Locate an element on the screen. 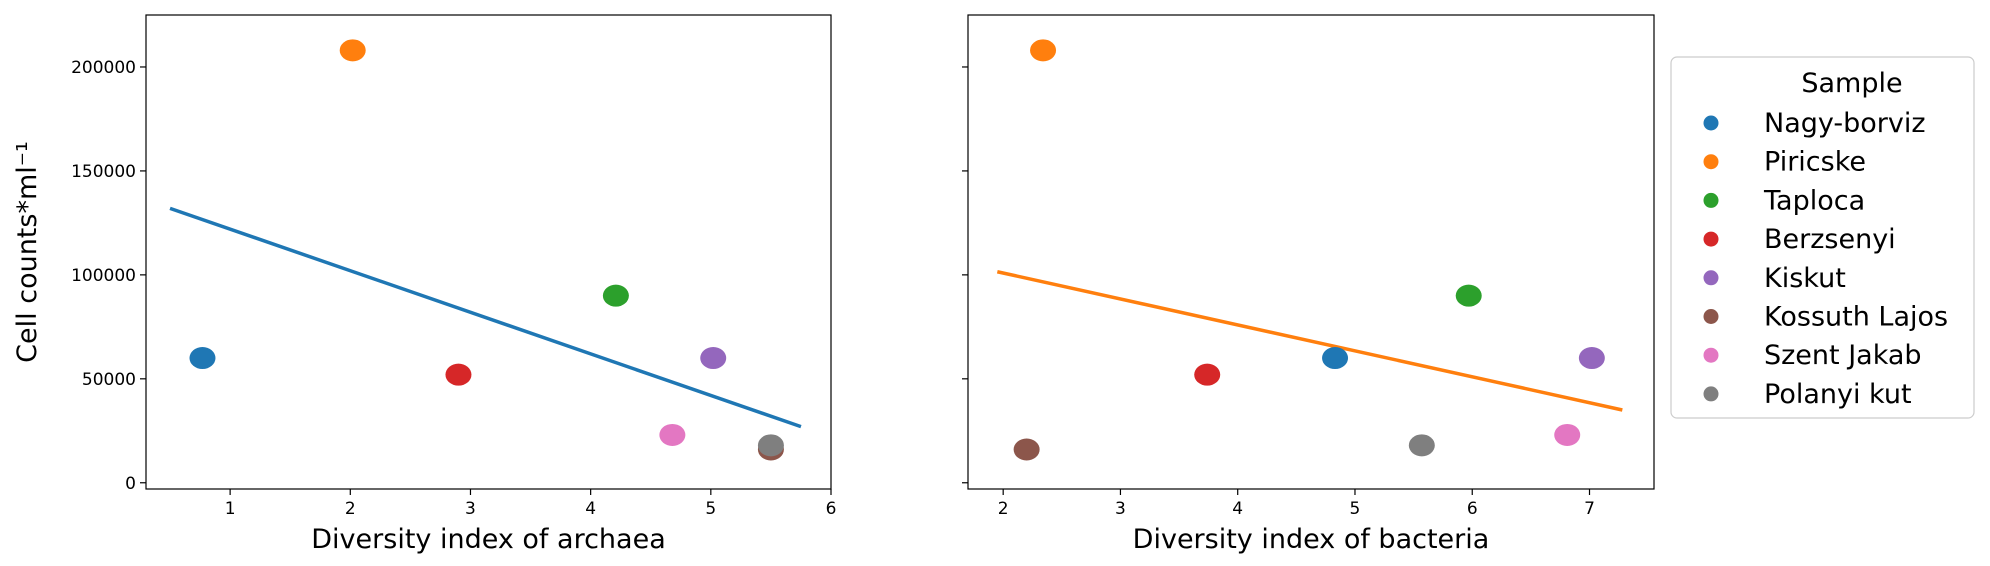 This screenshot has width=1990, height=566. legend-label: Szent Jakab is located at coordinates (1843, 355).